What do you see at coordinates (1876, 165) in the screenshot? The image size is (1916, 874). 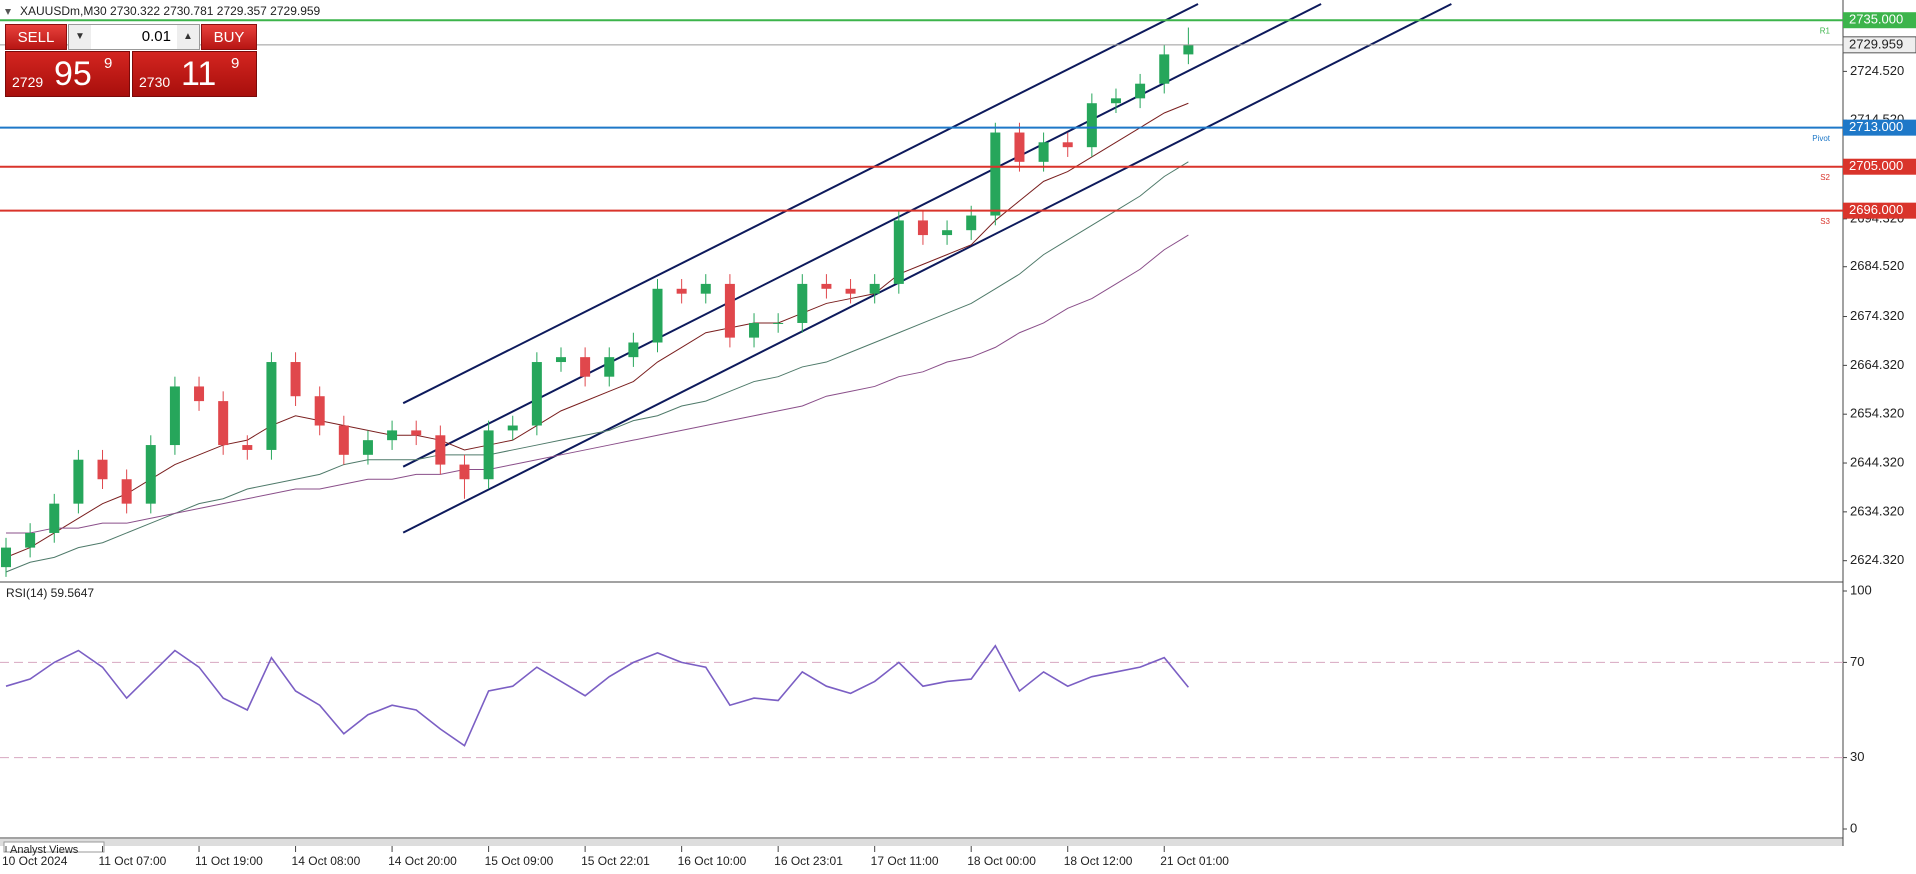 I see `level-label: 2705.000` at bounding box center [1876, 165].